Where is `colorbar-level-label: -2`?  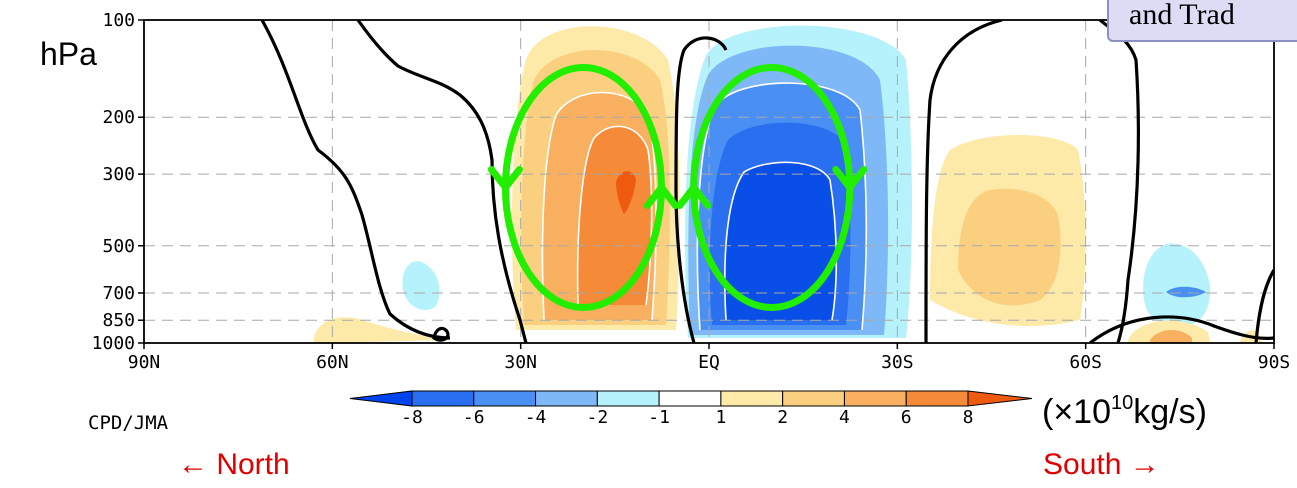 colorbar-level-label: -2 is located at coordinates (597, 417).